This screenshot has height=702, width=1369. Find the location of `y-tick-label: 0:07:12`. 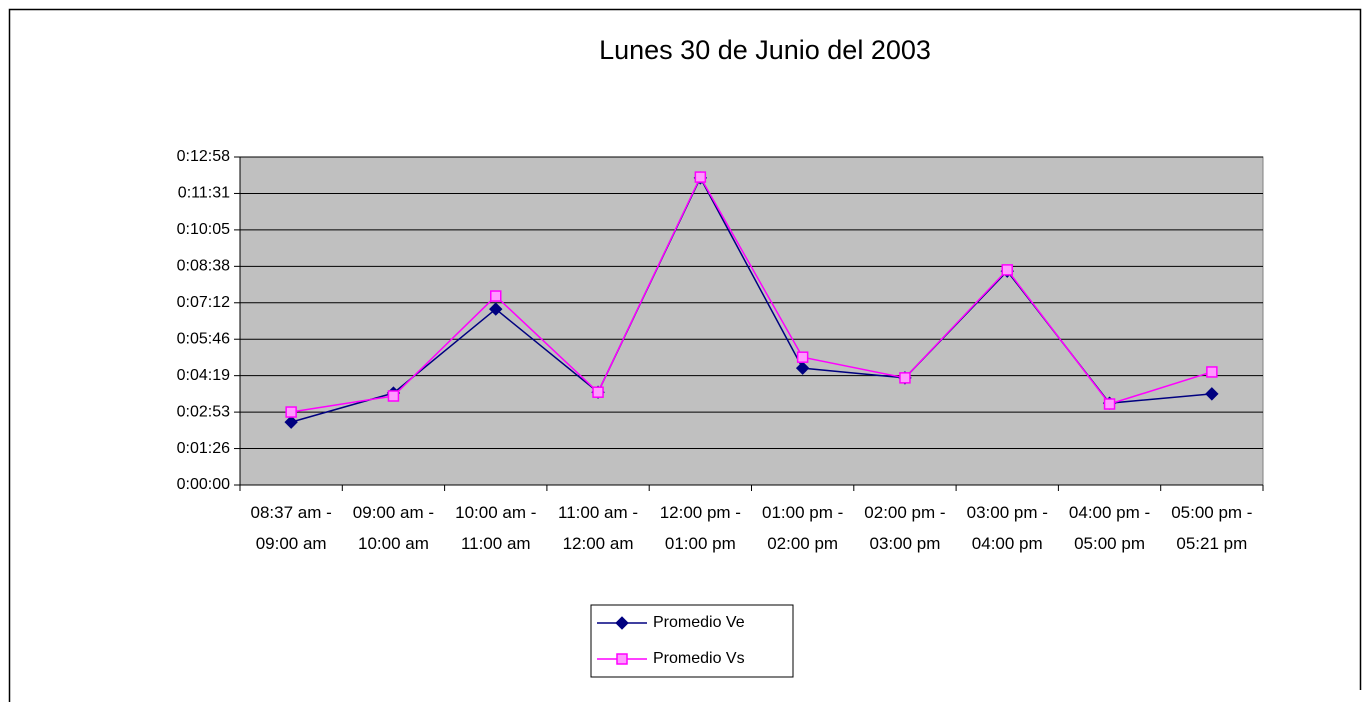

y-tick-label: 0:07:12 is located at coordinates (203, 302).